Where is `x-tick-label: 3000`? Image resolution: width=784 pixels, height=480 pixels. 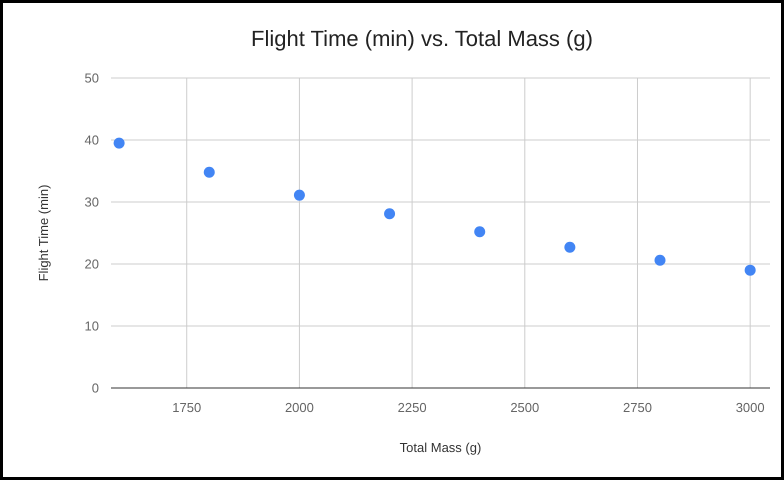 x-tick-label: 3000 is located at coordinates (750, 407).